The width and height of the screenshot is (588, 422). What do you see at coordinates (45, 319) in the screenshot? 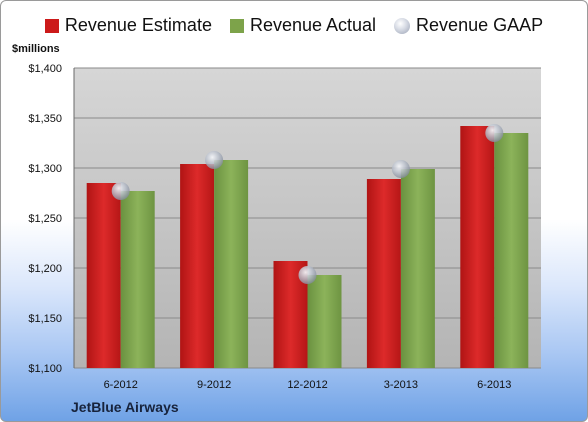
I see `y-tick-label: $1,150` at bounding box center [45, 319].